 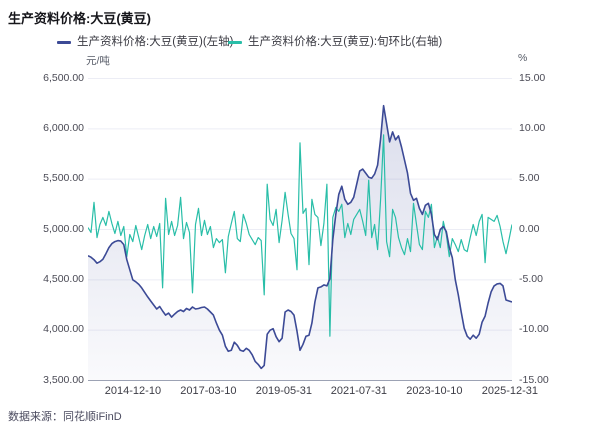 I want to click on x-tick-label: 2019-05-31, so click(x=284, y=391).